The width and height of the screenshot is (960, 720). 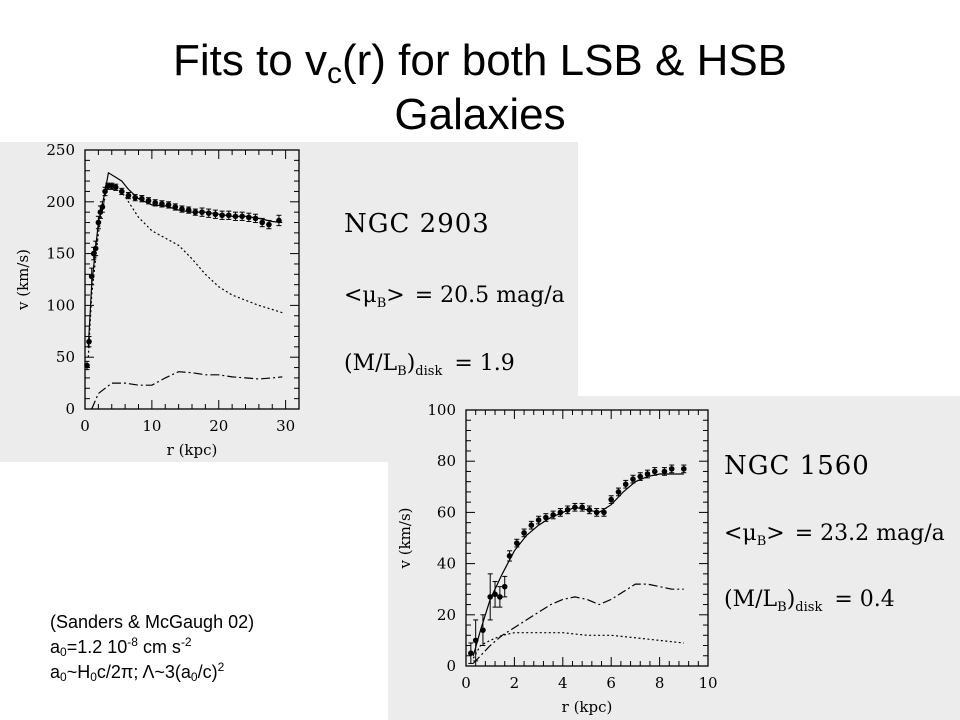 What do you see at coordinates (185, 270) in the screenshot?
I see `ngc2903-disk-line` at bounding box center [185, 270].